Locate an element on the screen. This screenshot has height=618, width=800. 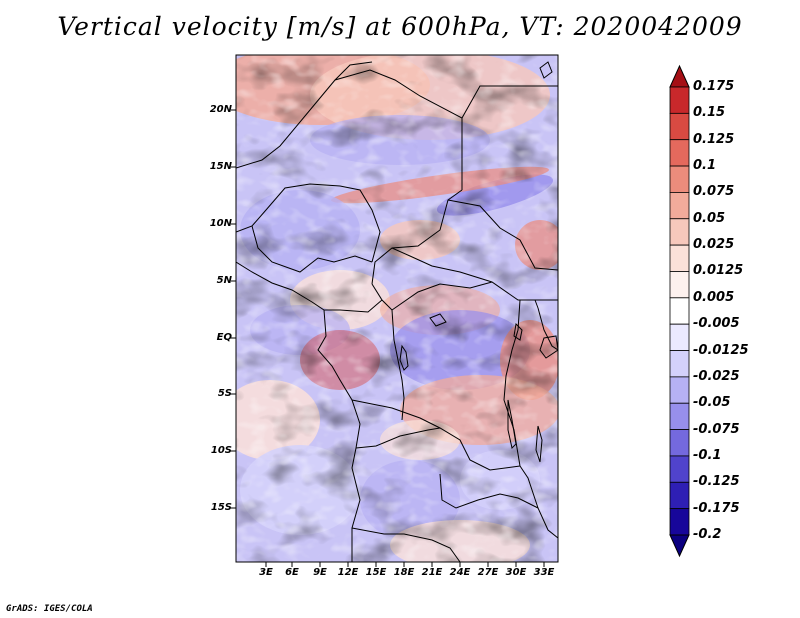
lon-label: 3E is located at coordinates (266, 572).